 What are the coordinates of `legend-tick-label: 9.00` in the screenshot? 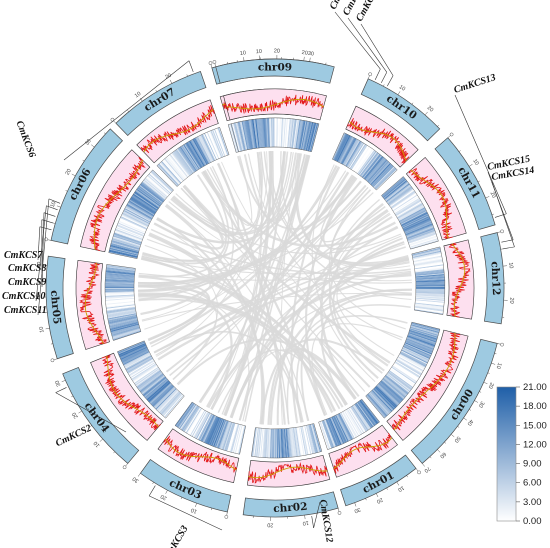 It's located at (532, 464).